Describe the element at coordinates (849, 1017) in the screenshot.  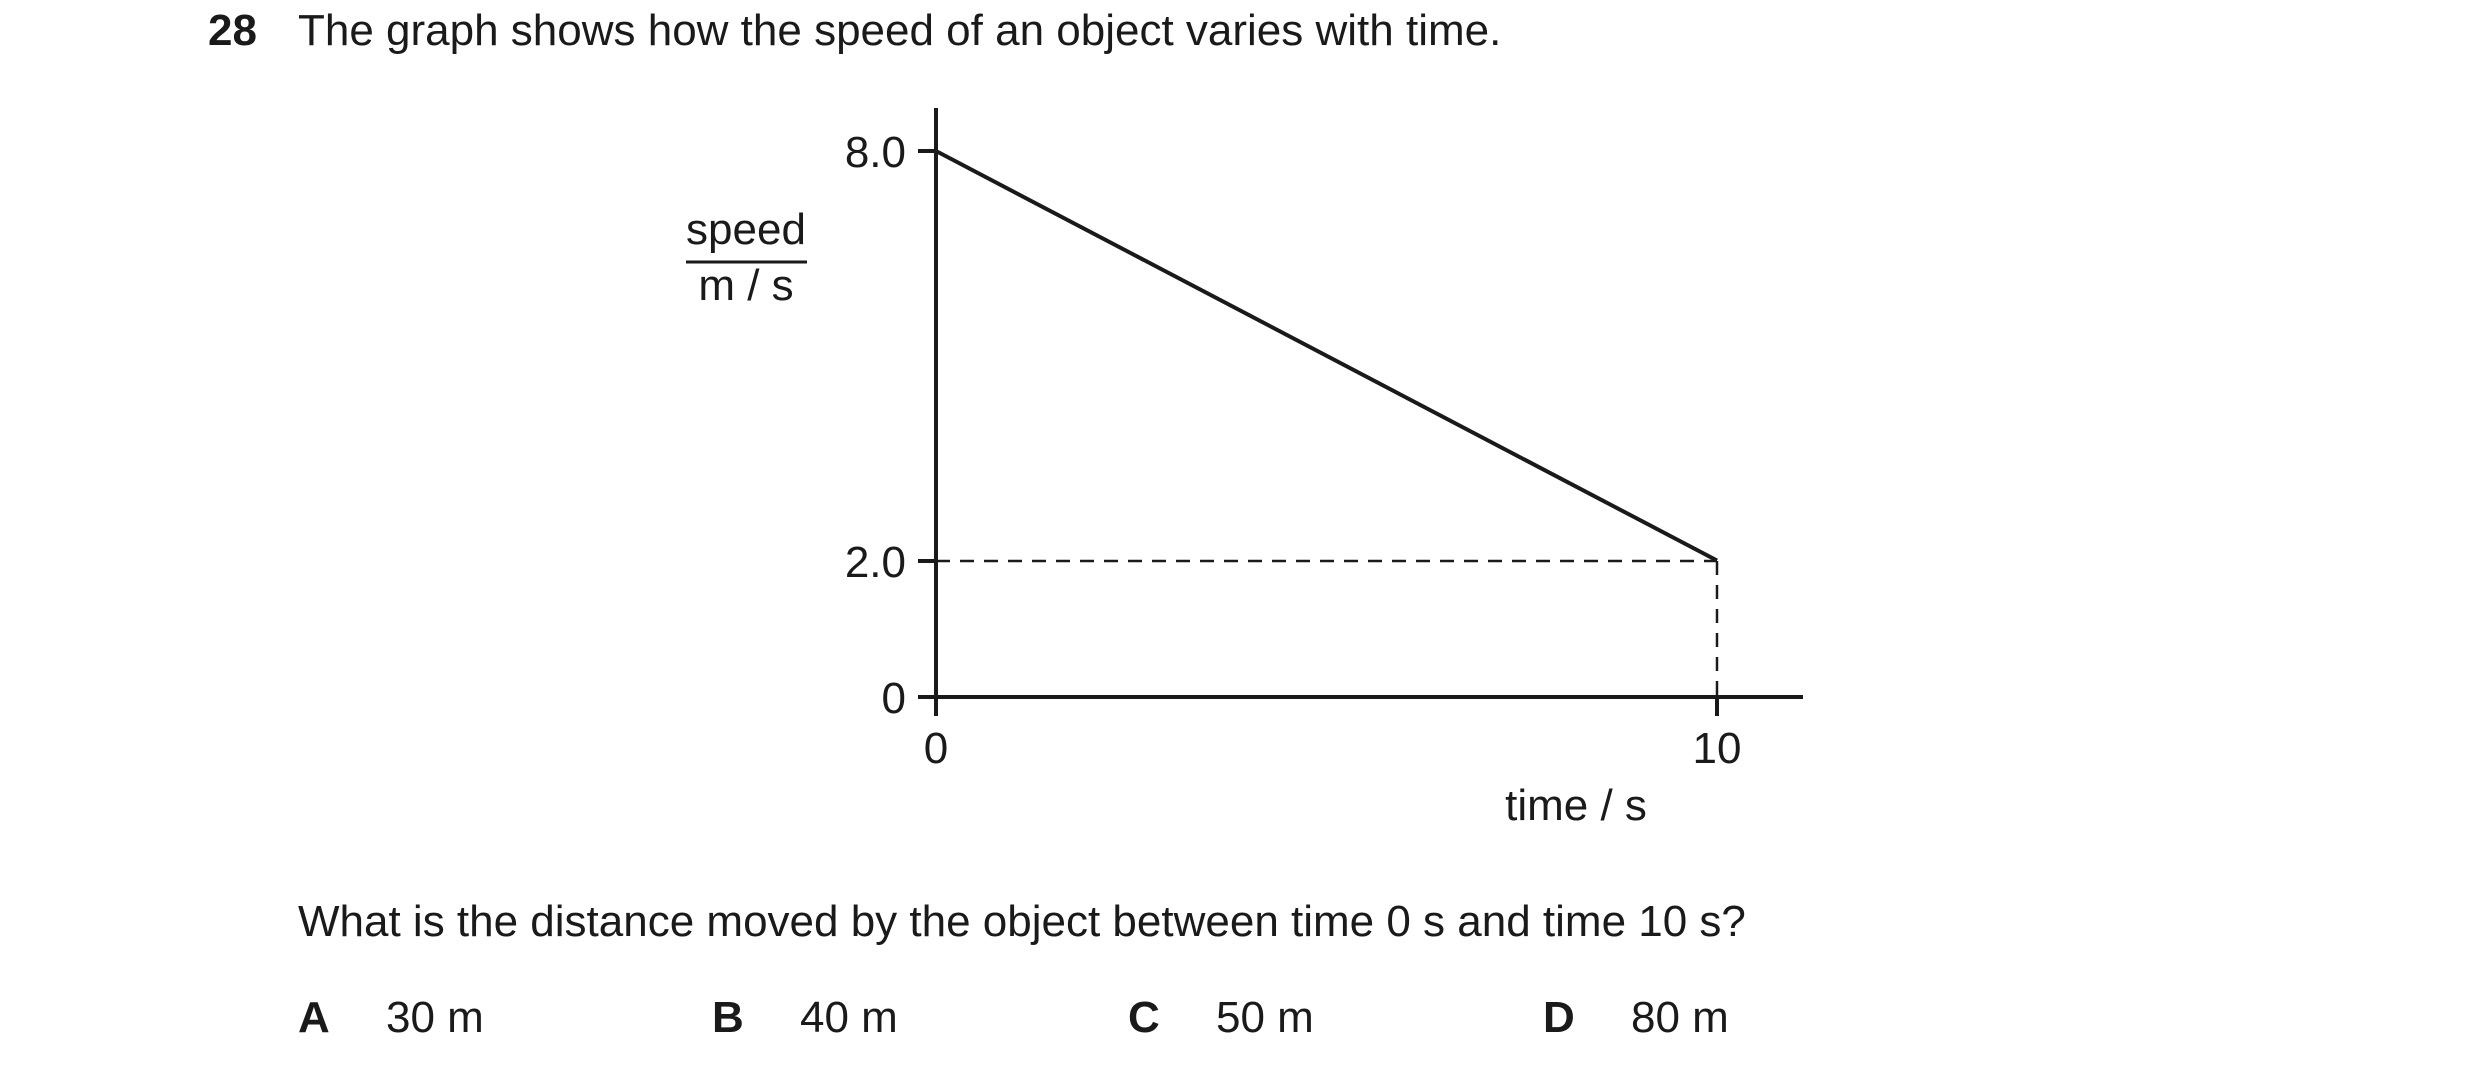
I see `option-value: 40 m` at that location.